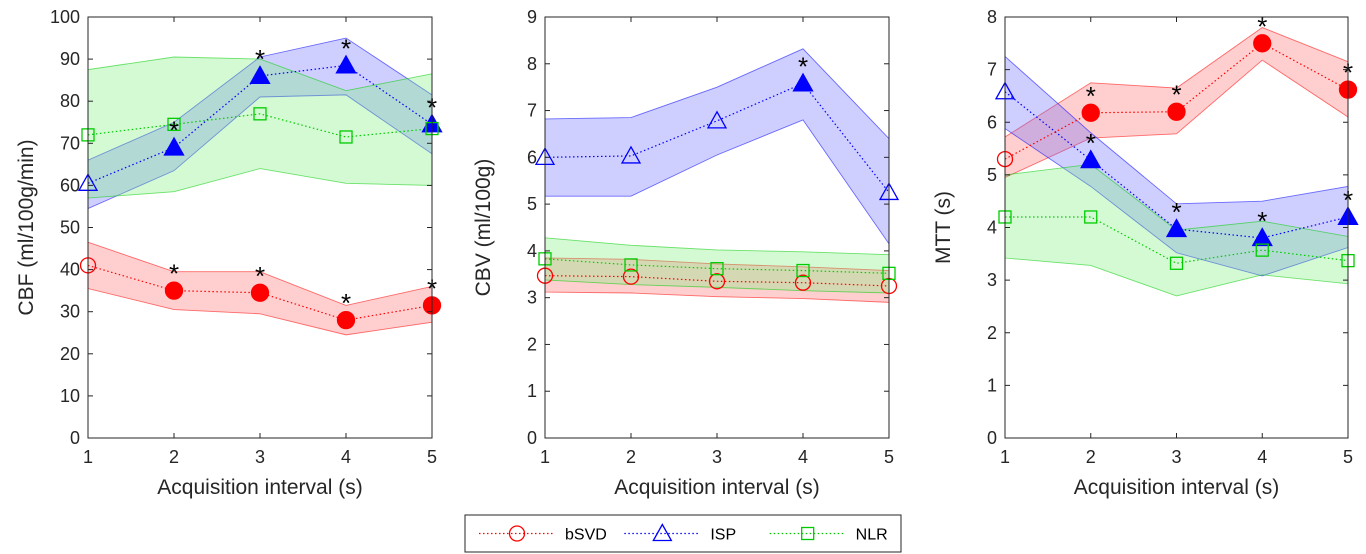 Image resolution: width=1366 pixels, height=554 pixels. What do you see at coordinates (65, 17) in the screenshot?
I see `y-tick-label: 100` at bounding box center [65, 17].